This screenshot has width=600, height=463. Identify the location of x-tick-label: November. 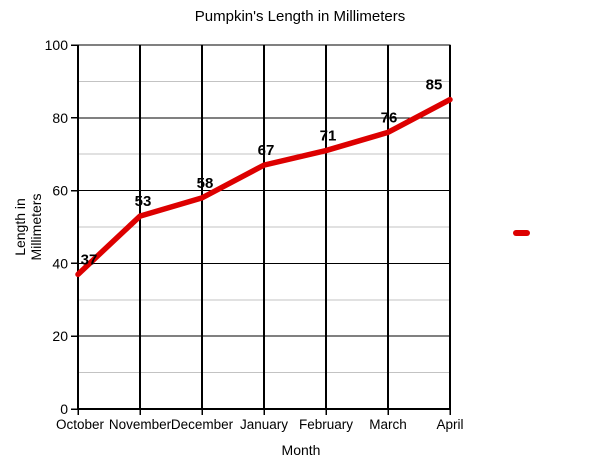
(140, 424).